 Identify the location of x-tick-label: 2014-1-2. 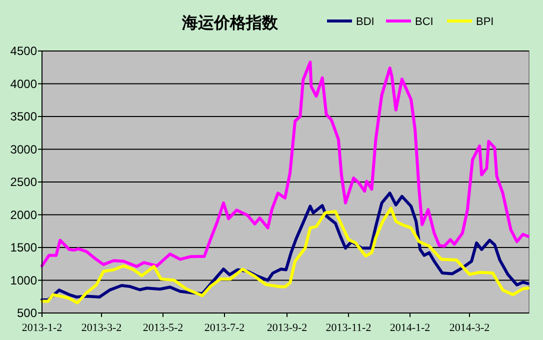
(410, 328).